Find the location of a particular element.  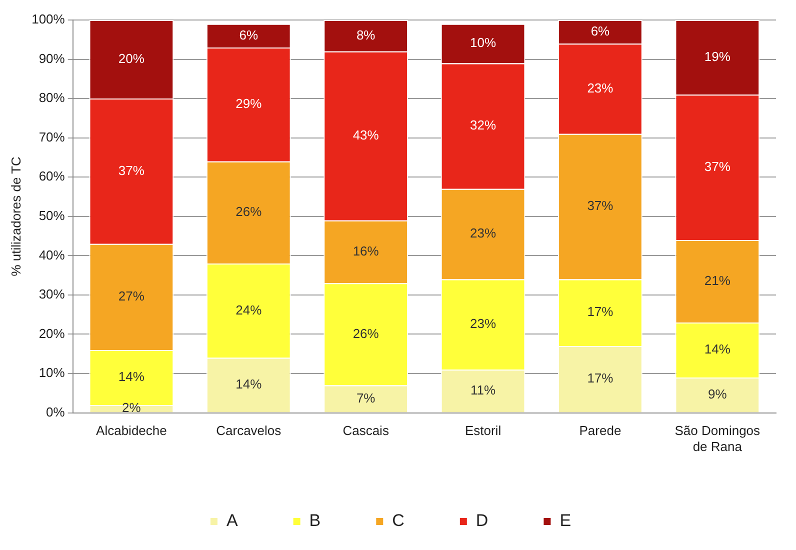

y-tick-label: 20% is located at coordinates (52, 333).